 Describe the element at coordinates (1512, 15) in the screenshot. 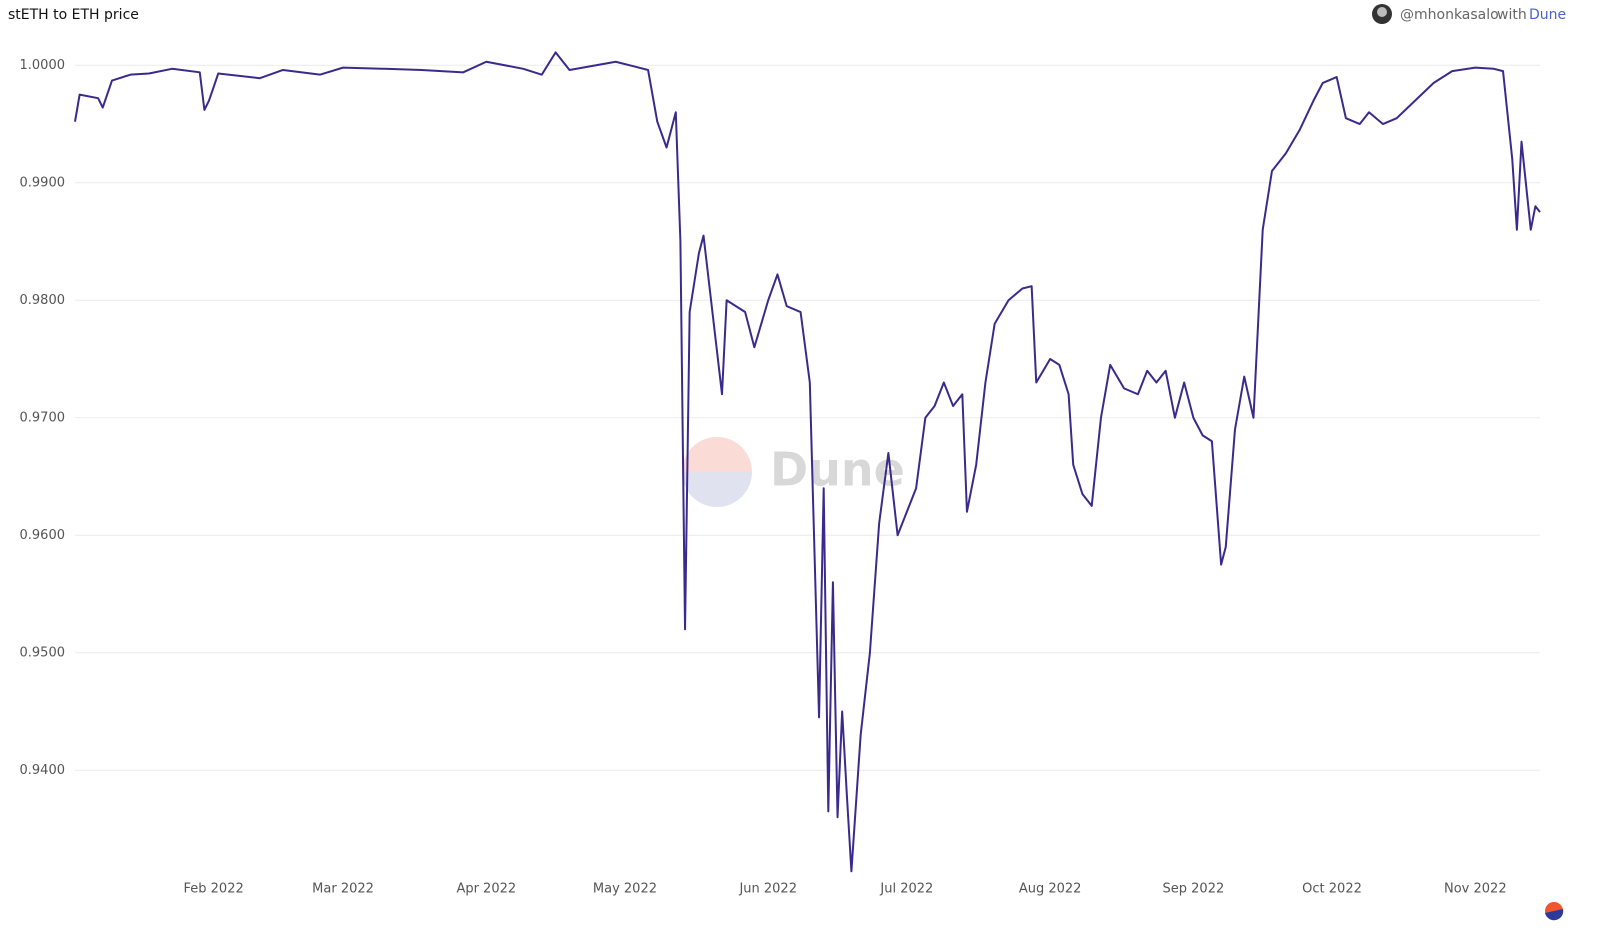

I see `attribution-with: with` at that location.